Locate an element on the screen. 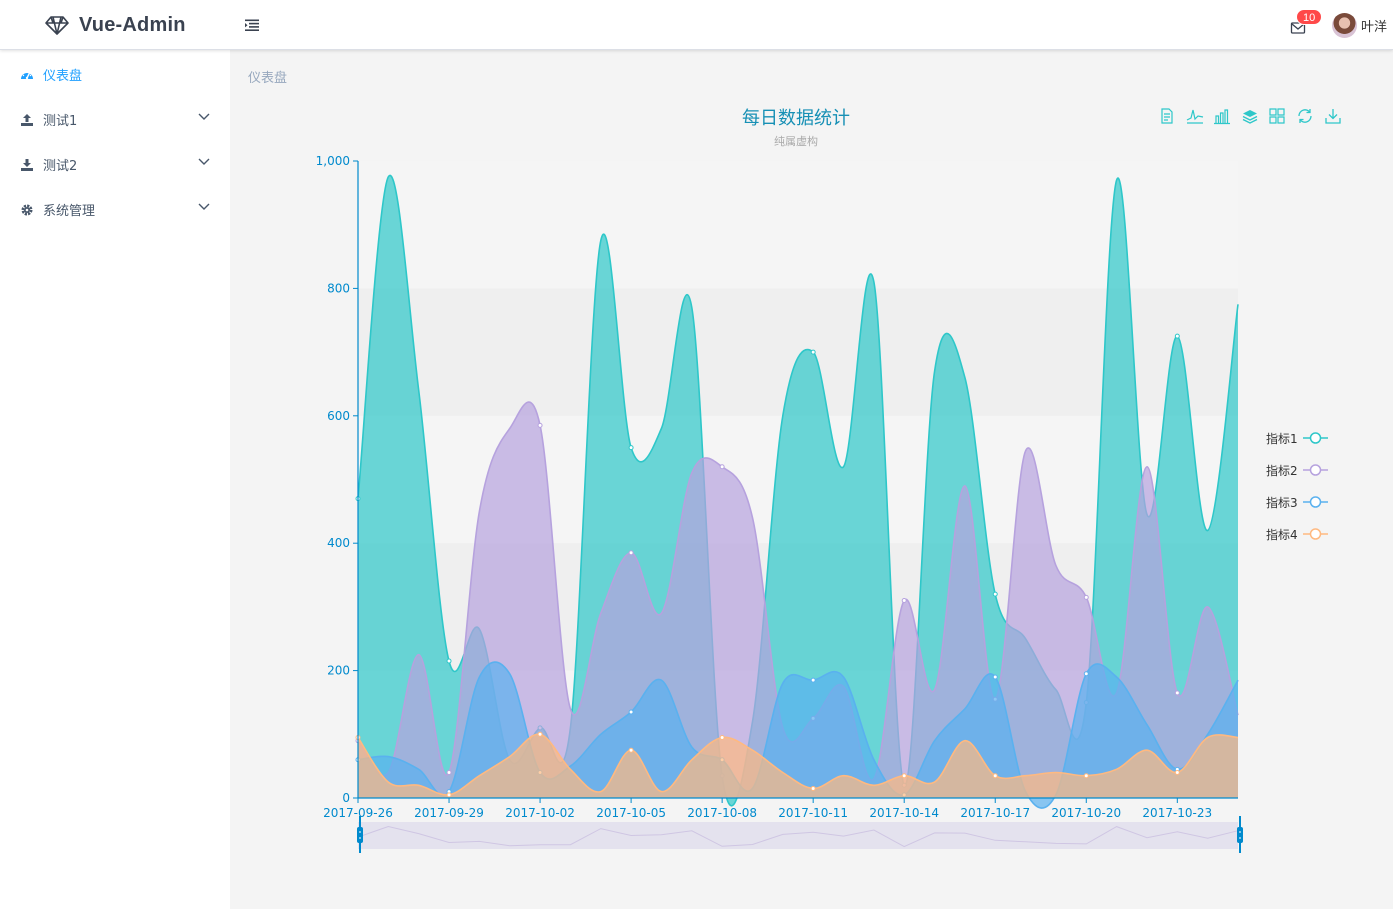 Image resolution: width=1393 pixels, height=909 pixels. legend-series-2: 指标2 is located at coordinates (1297, 470).